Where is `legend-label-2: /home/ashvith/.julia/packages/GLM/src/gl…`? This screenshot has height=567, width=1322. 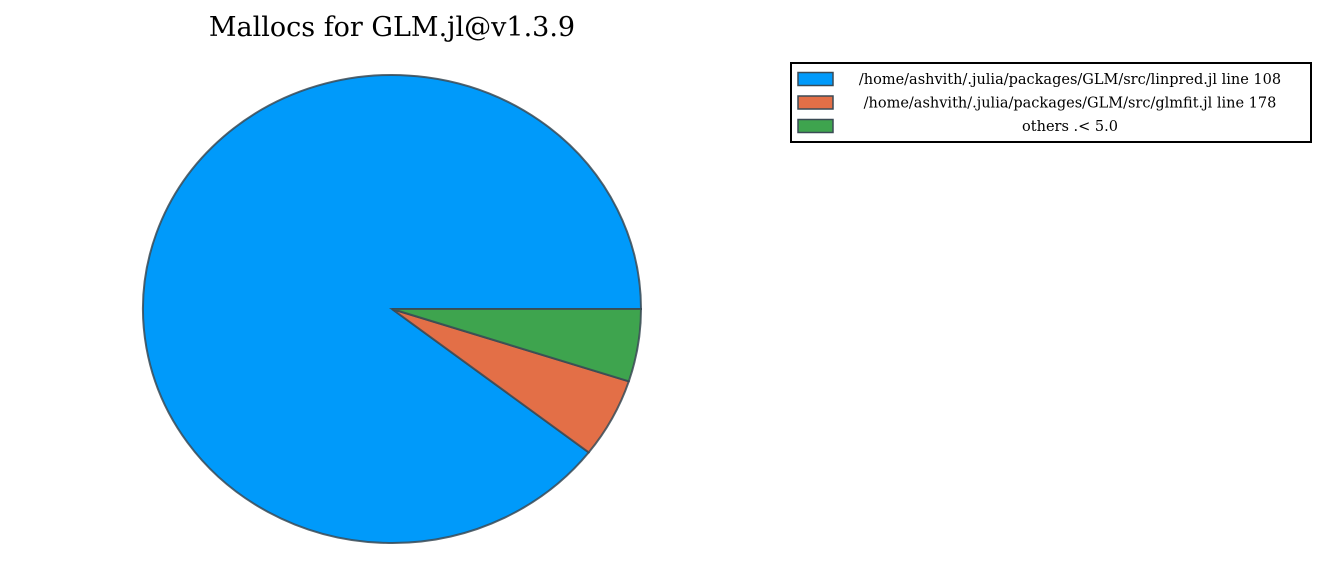 legend-label-2: /home/ashvith/.julia/packages/GLM/src/gl… is located at coordinates (1070, 104).